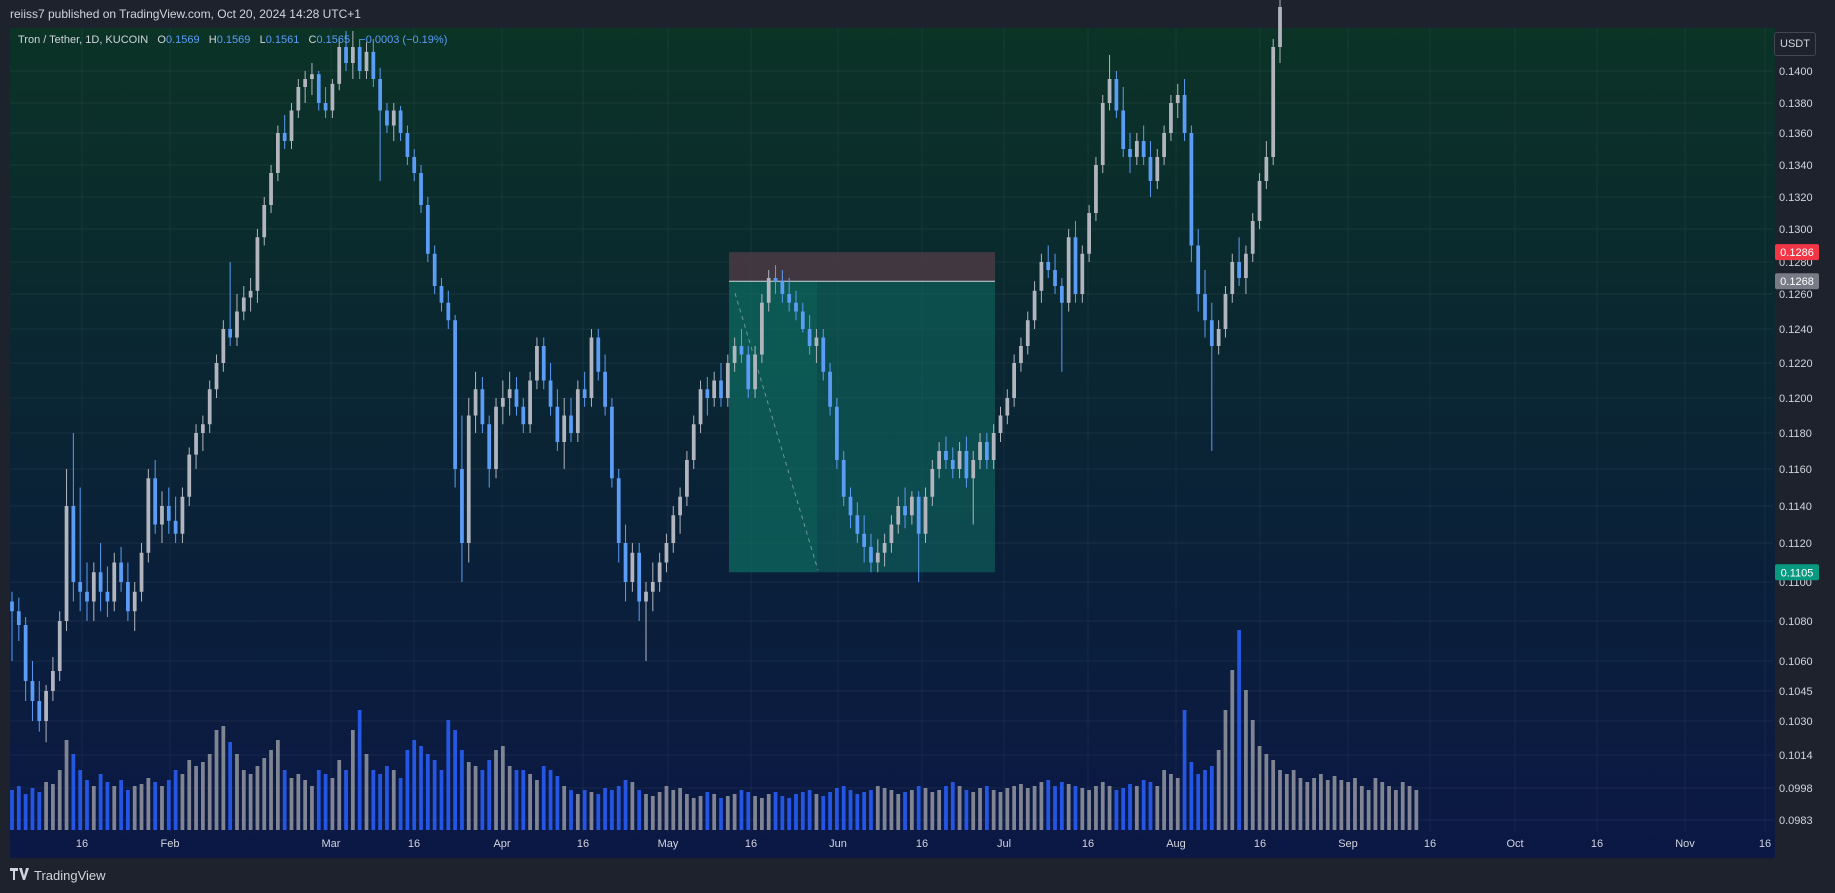 This screenshot has height=893, width=1835. I want to click on price-tick-label: 0.1080, so click(1796, 622).